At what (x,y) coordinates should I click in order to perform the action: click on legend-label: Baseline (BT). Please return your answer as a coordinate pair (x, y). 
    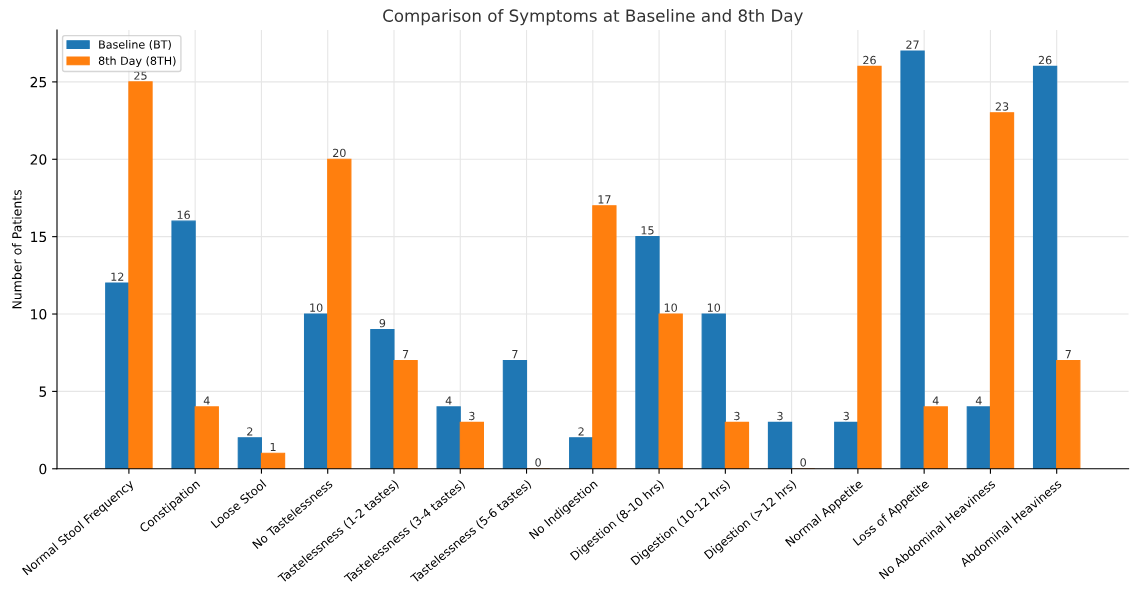
    Looking at the image, I should click on (135, 45).